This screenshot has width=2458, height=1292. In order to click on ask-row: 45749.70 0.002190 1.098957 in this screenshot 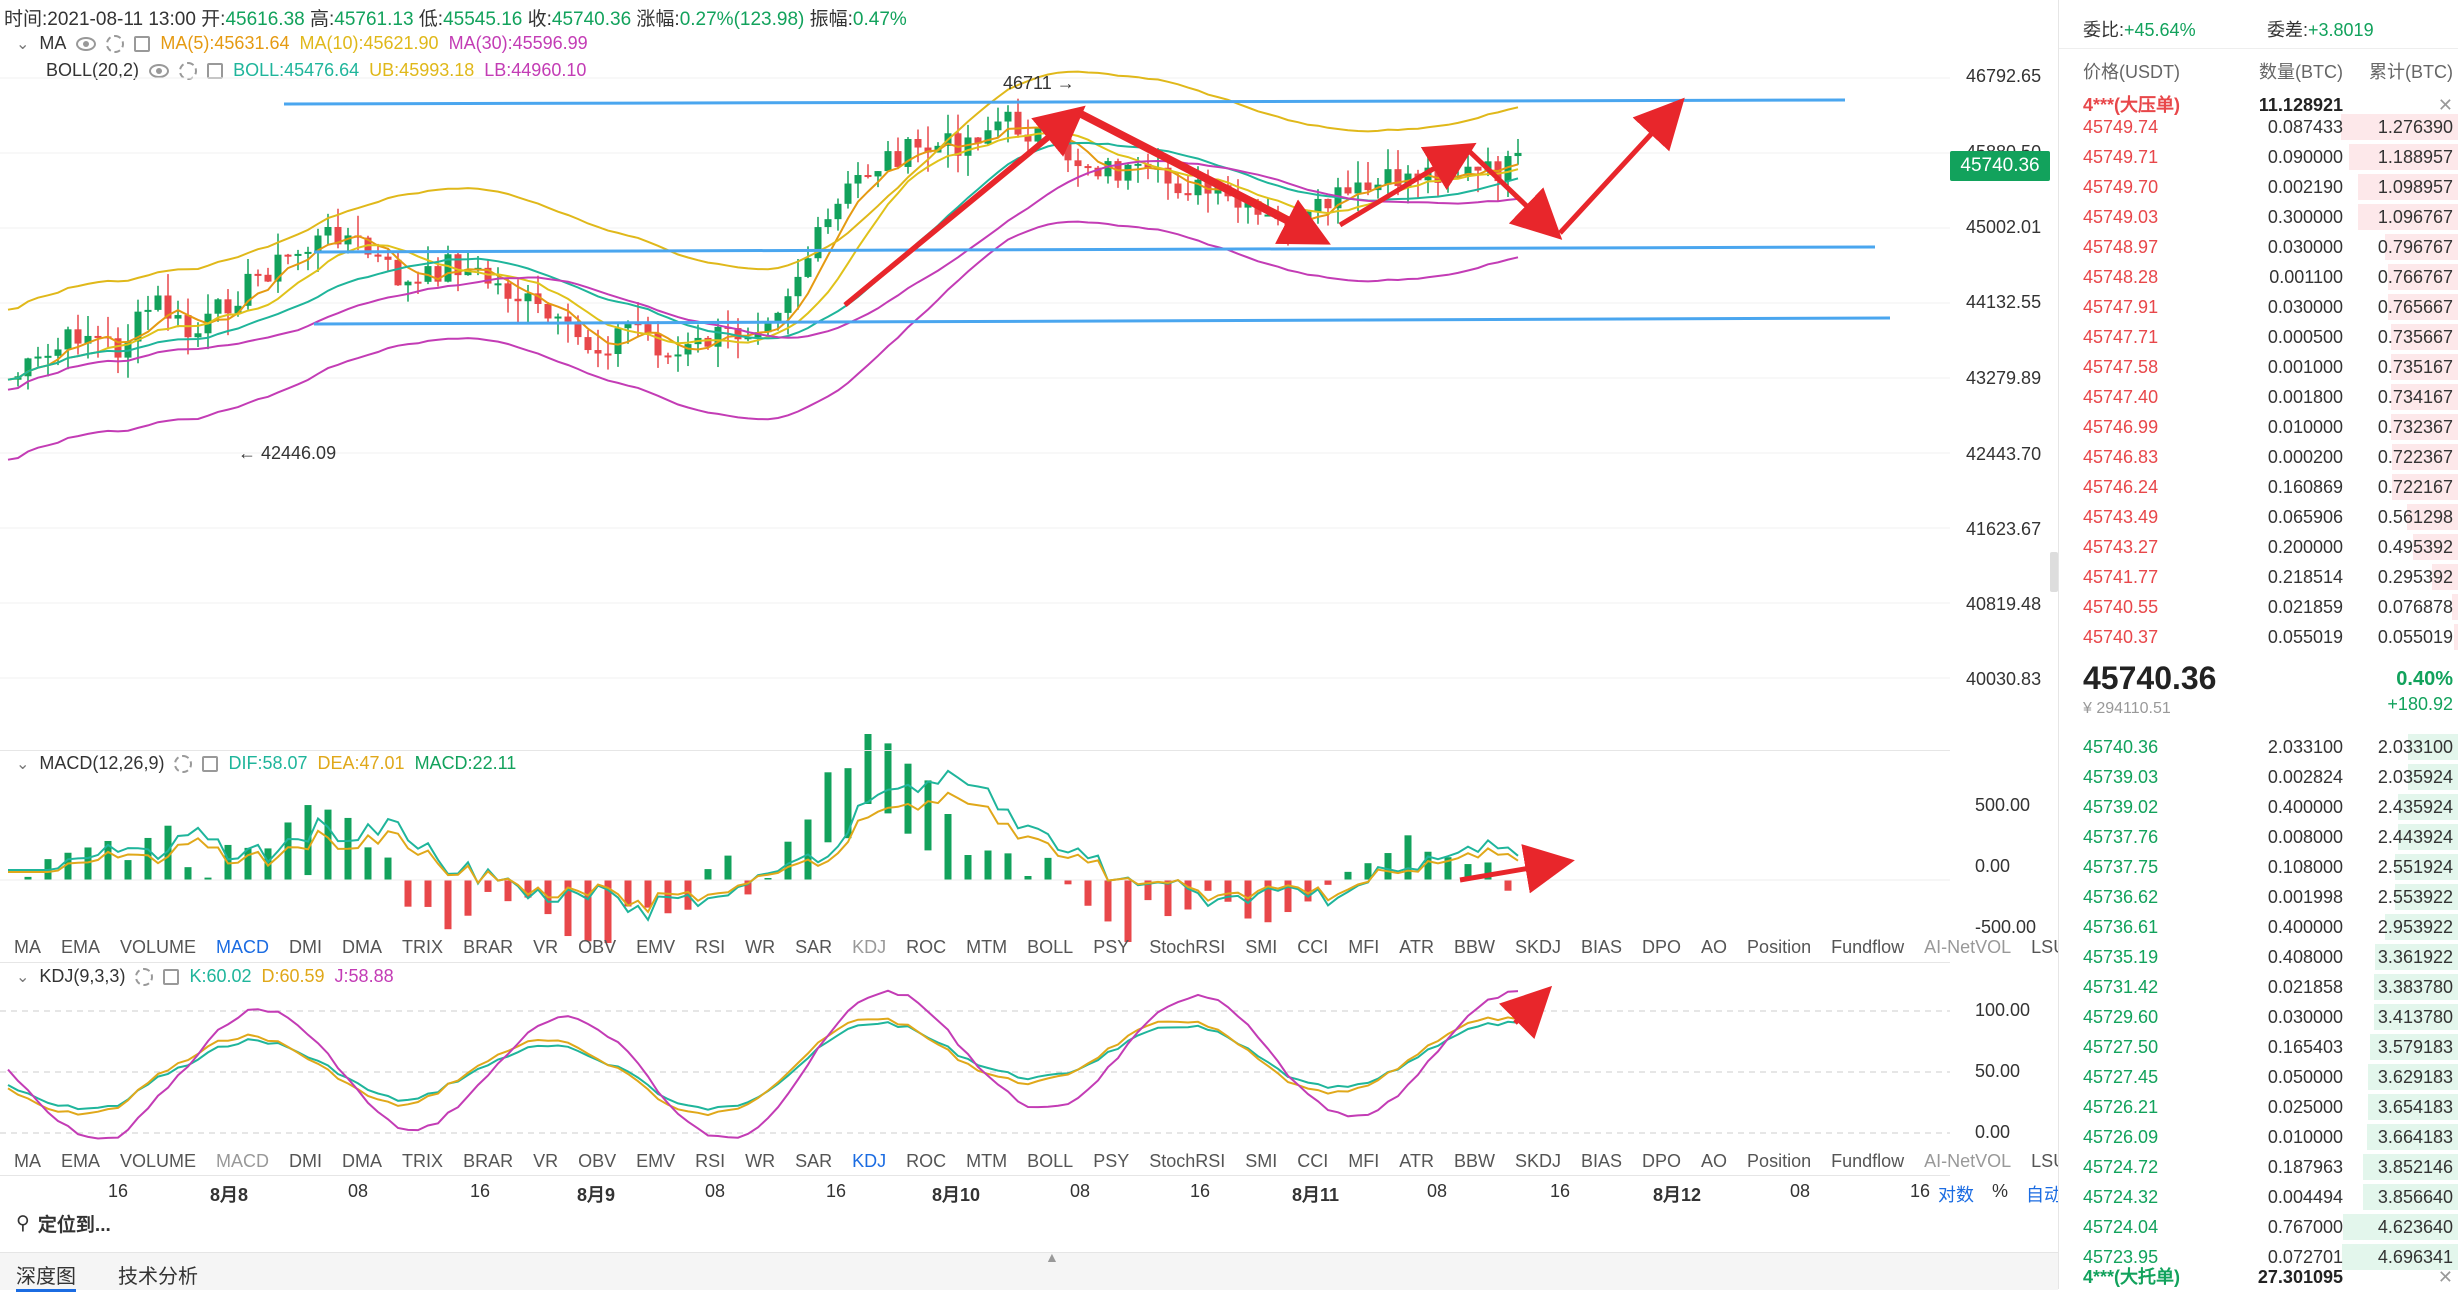, I will do `click(2258, 187)`.